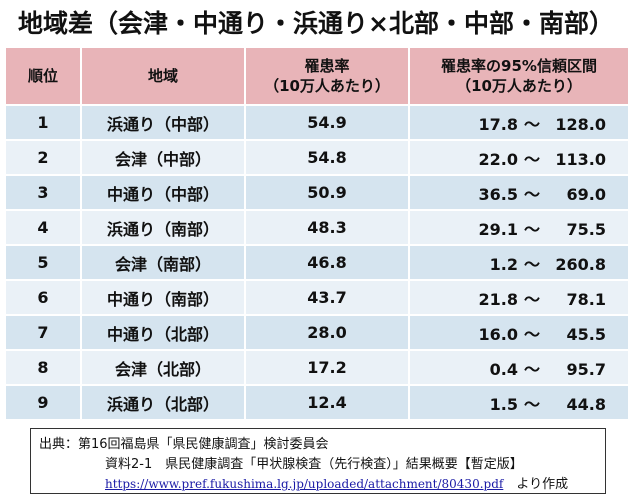 Image resolution: width=632 pixels, height=502 pixels. Describe the element at coordinates (586, 299) in the screenshot. I see `ci-high: 78.1` at that location.